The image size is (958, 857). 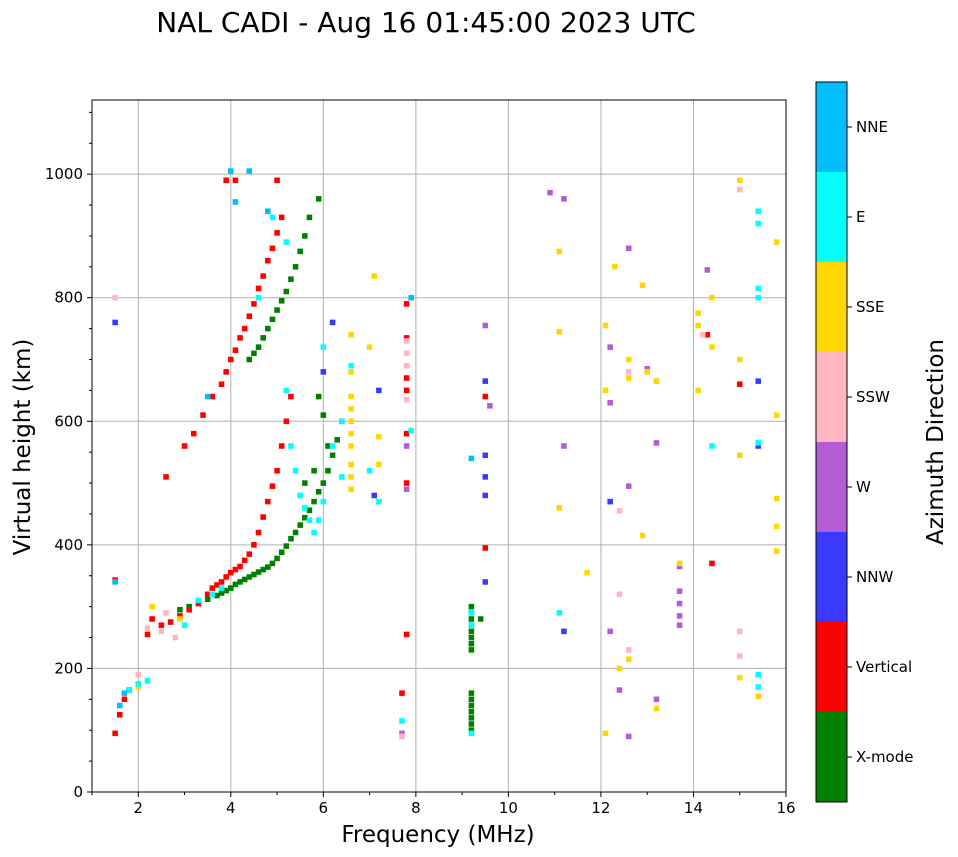 What do you see at coordinates (416, 808) in the screenshot?
I see `x-tick-label: 8` at bounding box center [416, 808].